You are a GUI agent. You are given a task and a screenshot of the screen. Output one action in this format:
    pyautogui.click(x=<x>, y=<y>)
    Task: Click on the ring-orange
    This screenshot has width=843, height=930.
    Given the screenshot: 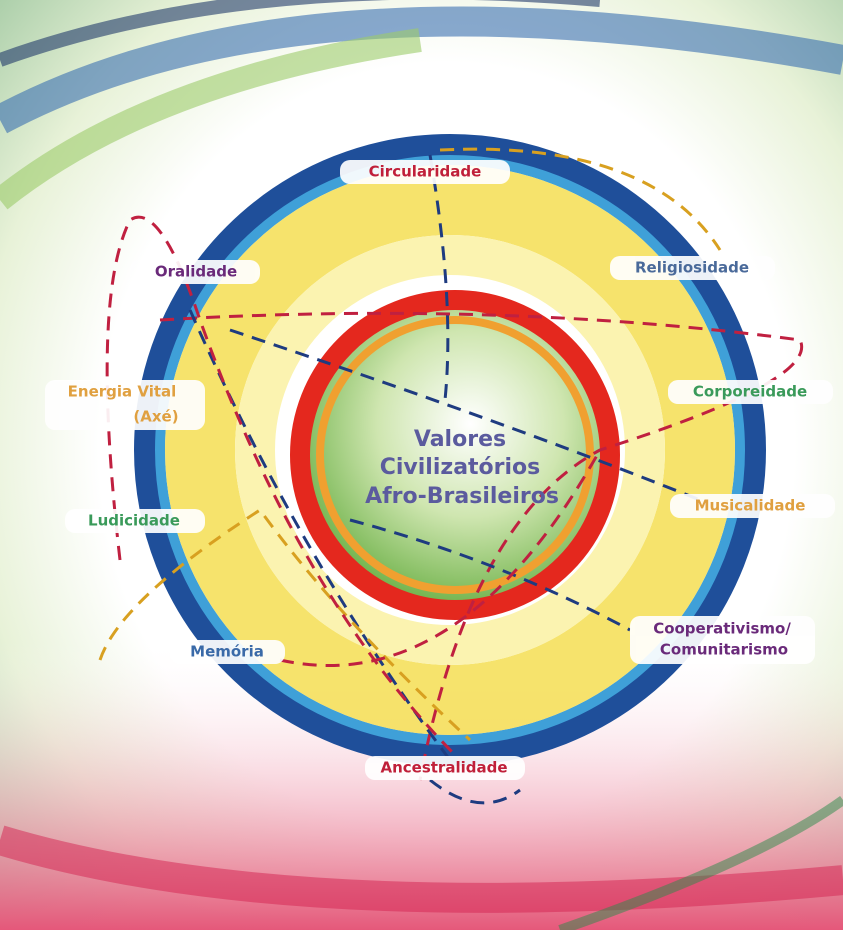 What is the action you would take?
    pyautogui.click(x=455, y=455)
    